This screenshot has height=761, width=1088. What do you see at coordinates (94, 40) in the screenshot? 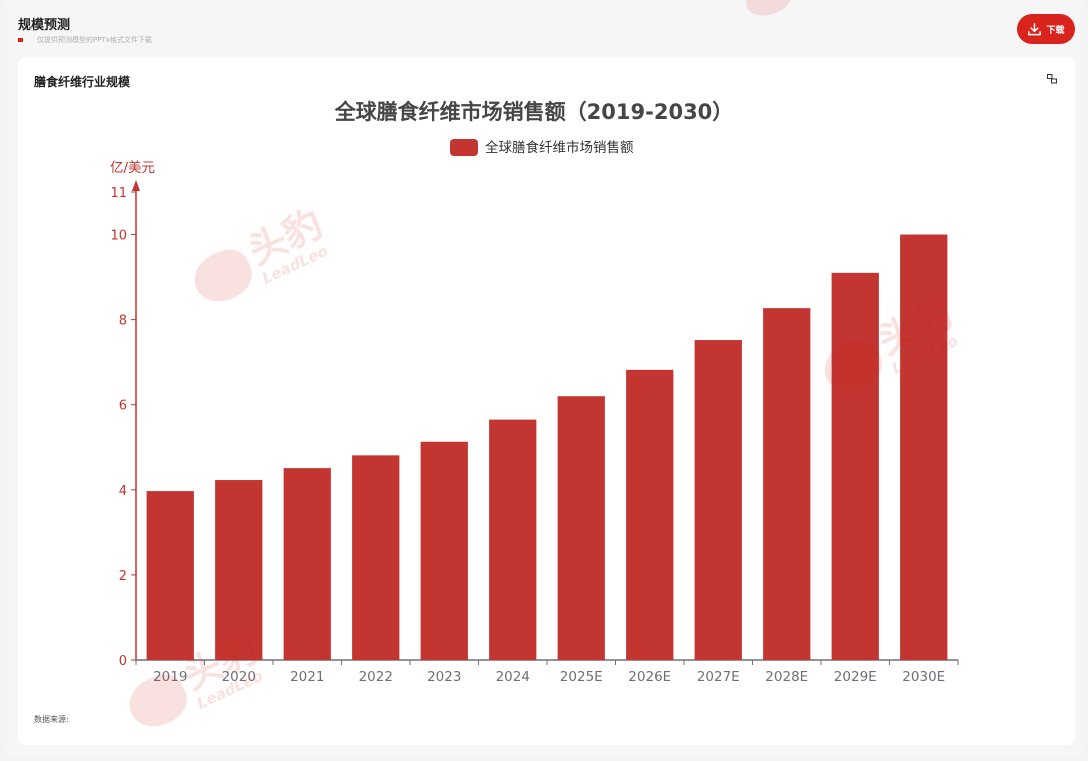
I see `page-subtitle: 仅提供预测模型的PPTx格式文件下载` at bounding box center [94, 40].